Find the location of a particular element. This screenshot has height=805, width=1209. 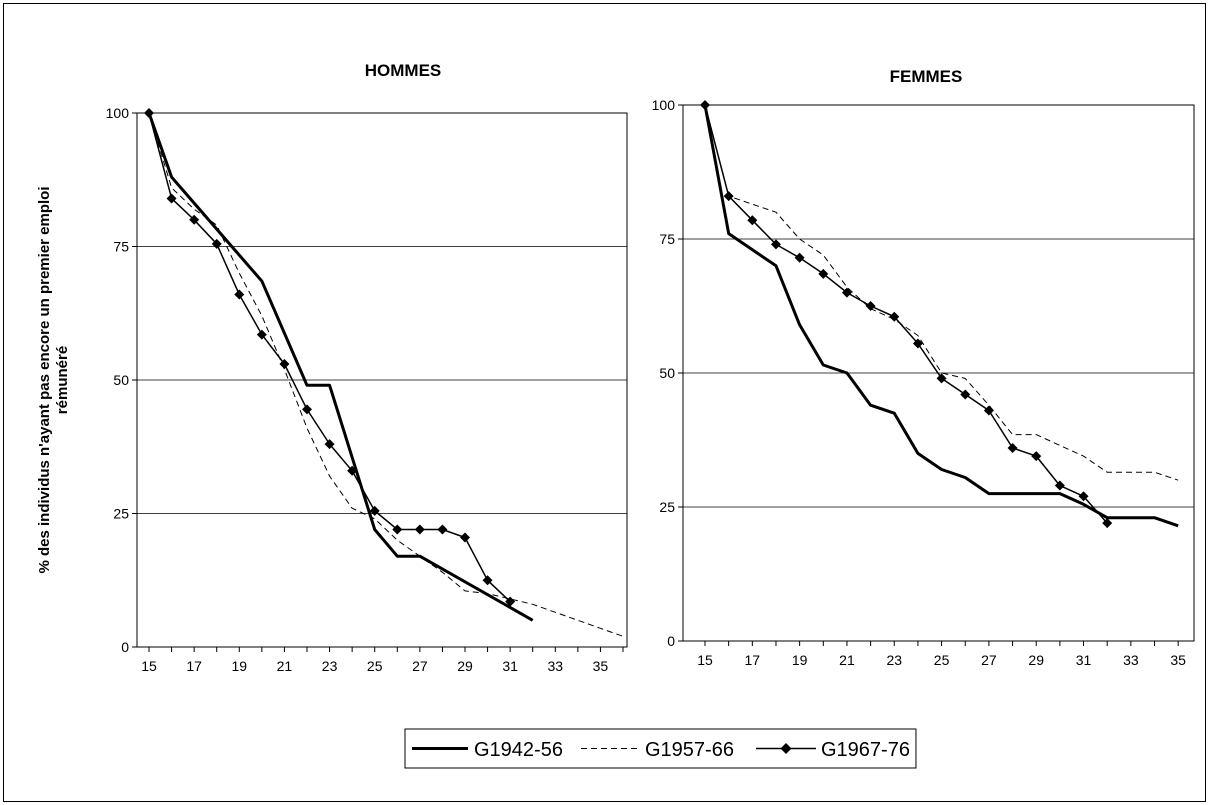

femmes-xtick-label-27: 27 is located at coordinates (989, 660).